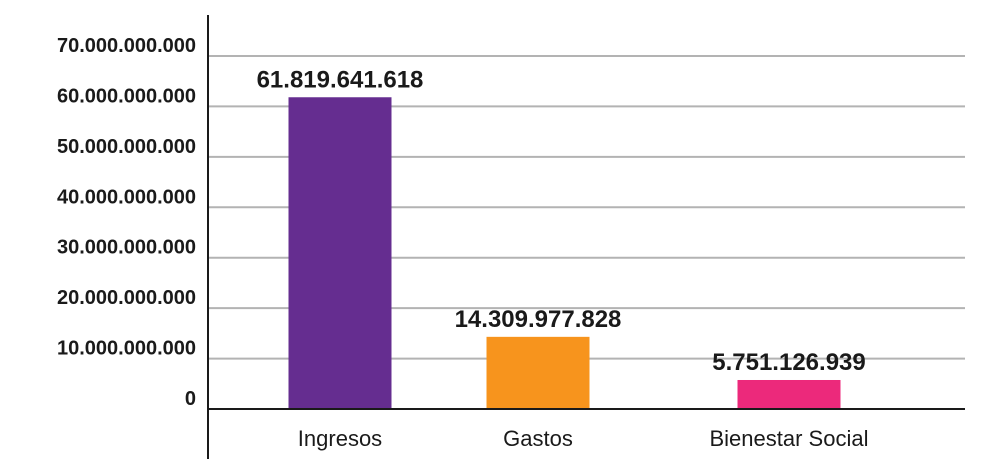 The height and width of the screenshot is (459, 989). I want to click on y-tick-label: 60.000.000.000, so click(126, 96).